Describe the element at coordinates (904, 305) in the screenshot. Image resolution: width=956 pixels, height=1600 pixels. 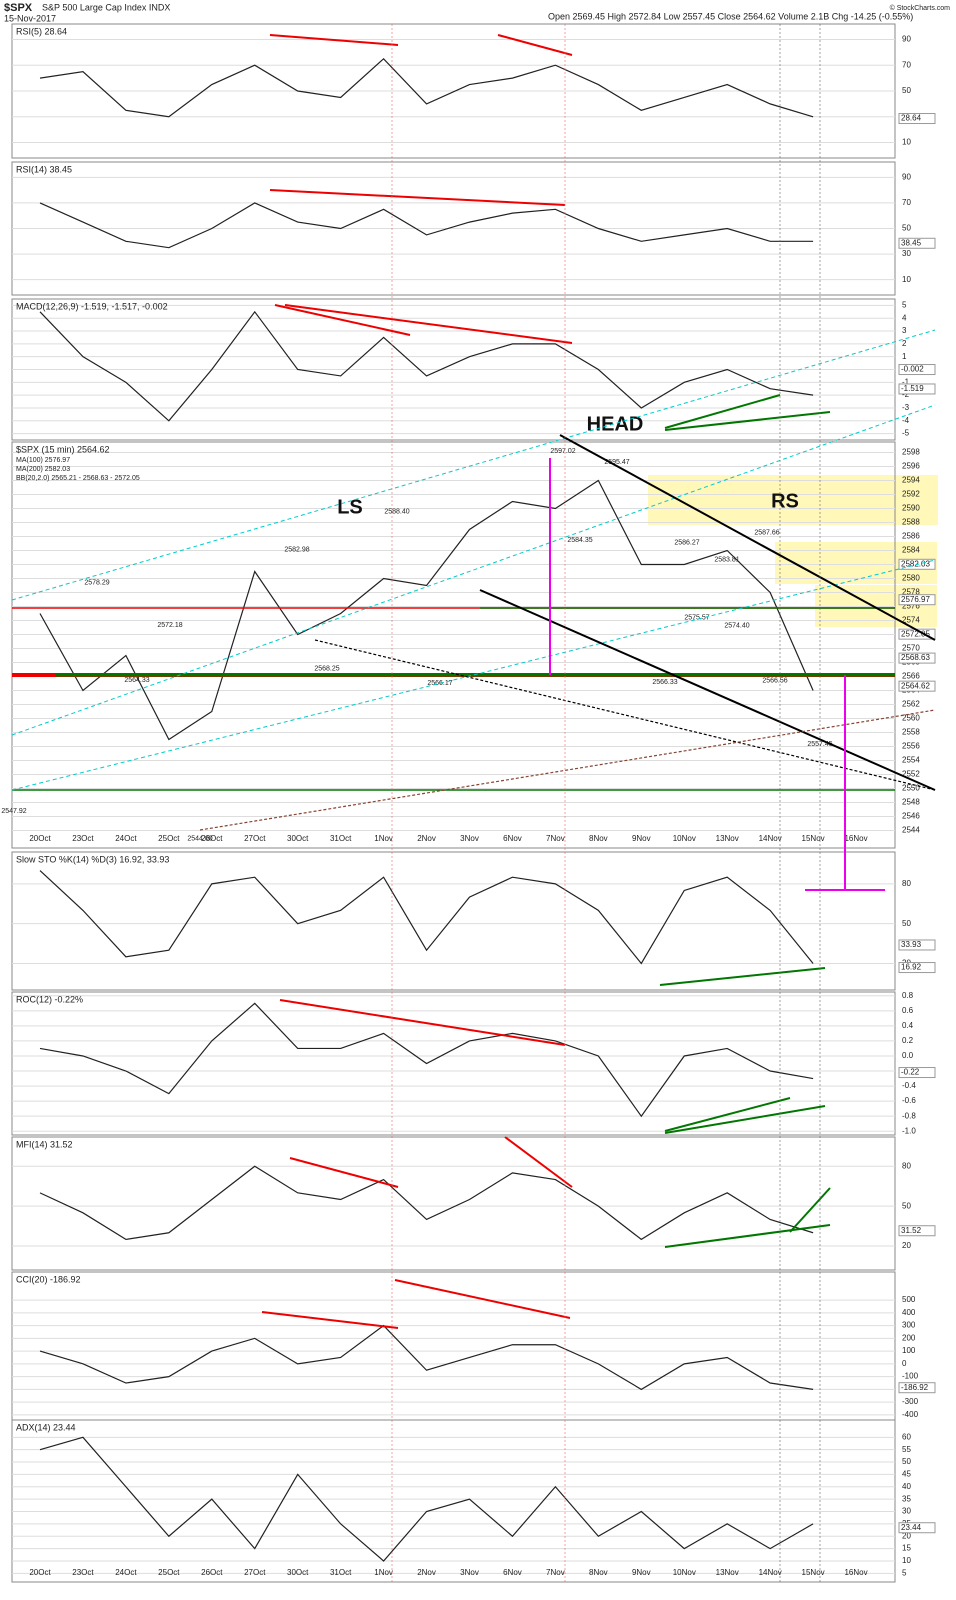
I see `y-tick-label: 5` at that location.